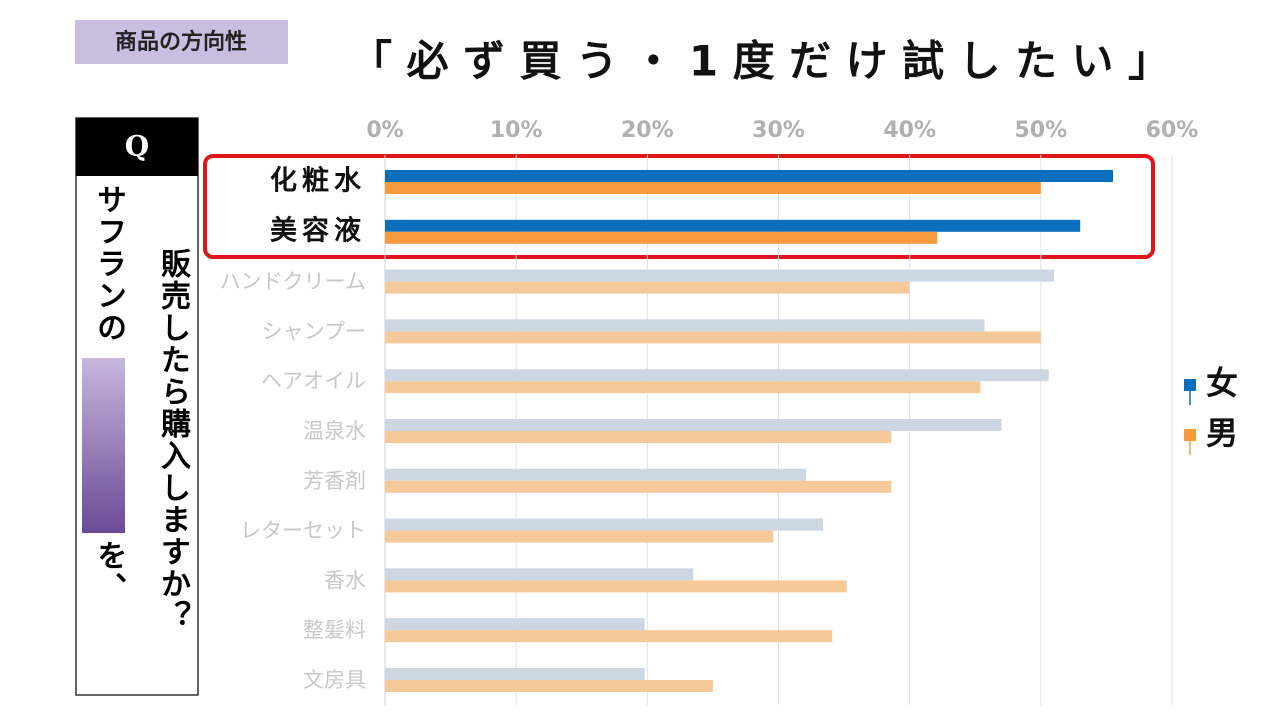 The image size is (1280, 720). What do you see at coordinates (318, 181) in the screenshot?
I see `y-tick-label: 化粧水` at bounding box center [318, 181].